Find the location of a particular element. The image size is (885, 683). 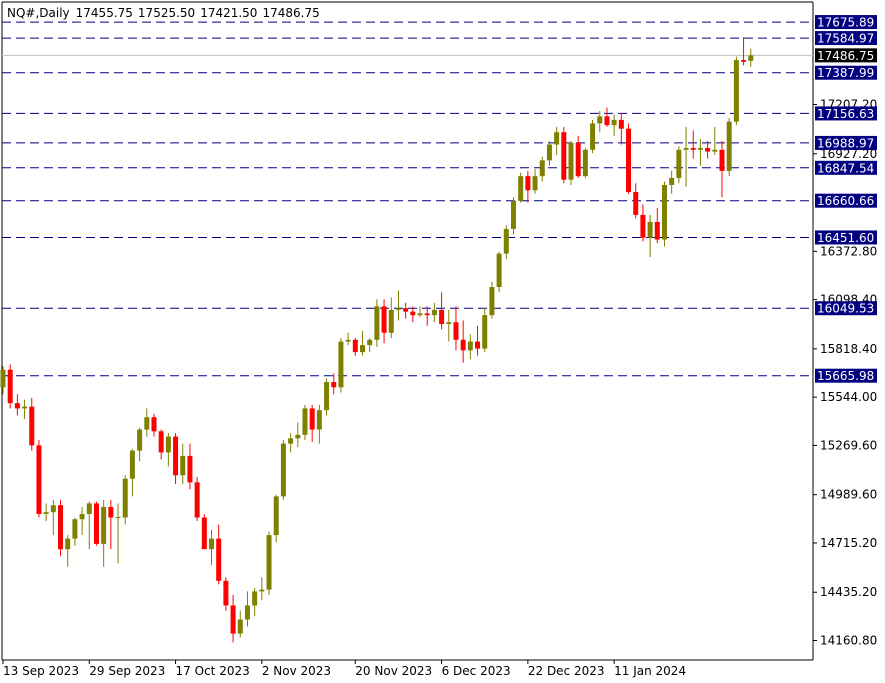

current-price-box is located at coordinates (846, 55).